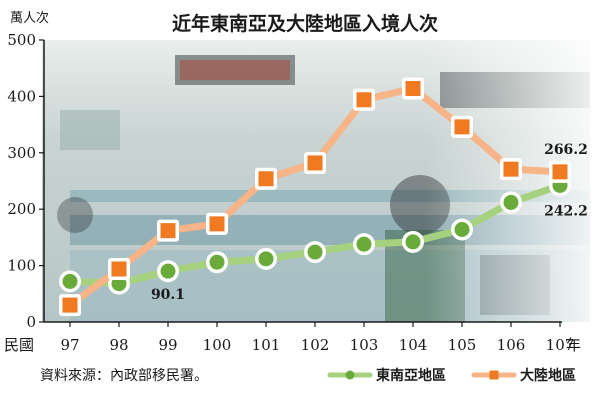  What do you see at coordinates (266, 345) in the screenshot?
I see `x-tick-label: 101` at bounding box center [266, 345].